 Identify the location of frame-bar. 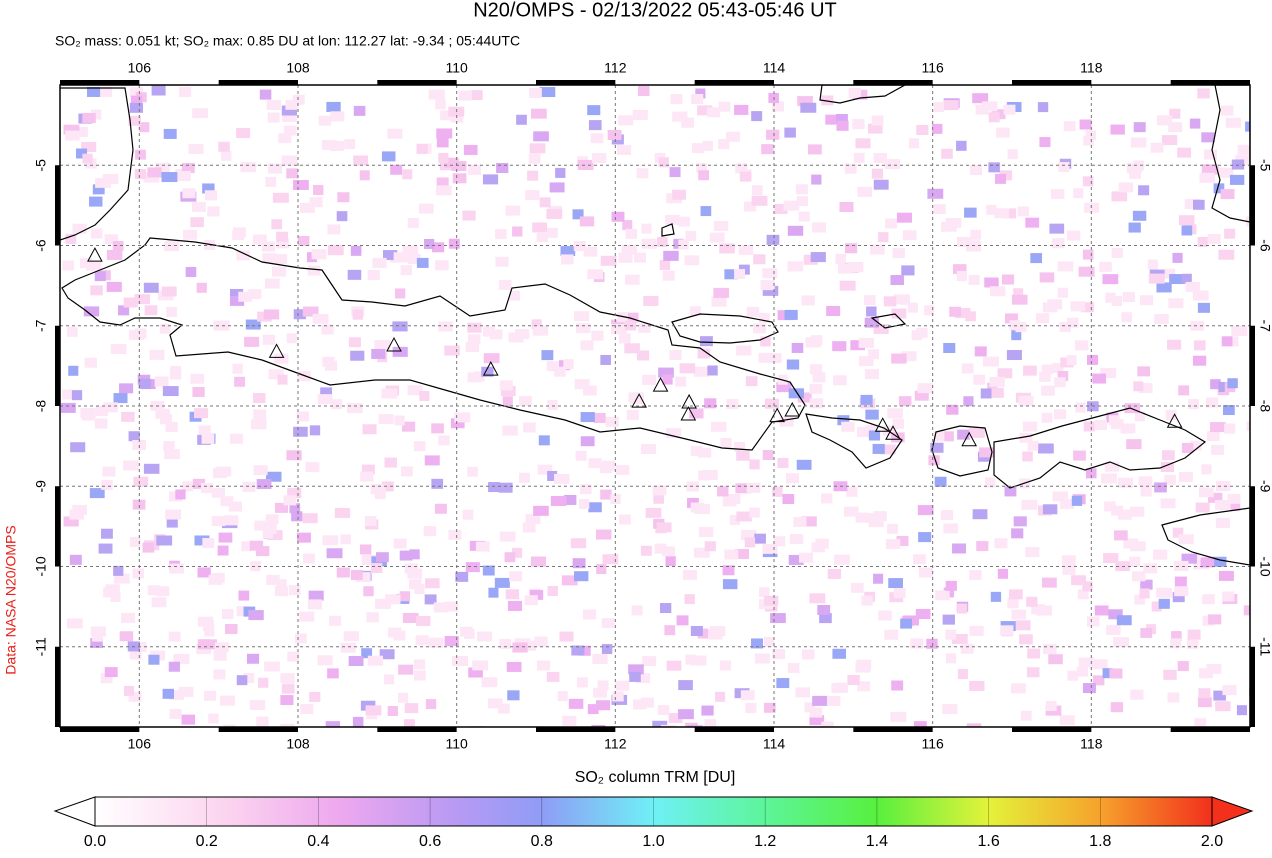
(100, 729).